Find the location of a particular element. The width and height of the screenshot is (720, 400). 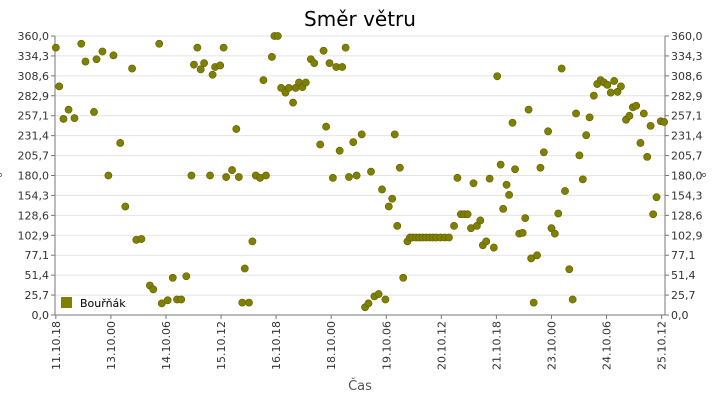

y-axis-label-left: ° is located at coordinates (6, 175).